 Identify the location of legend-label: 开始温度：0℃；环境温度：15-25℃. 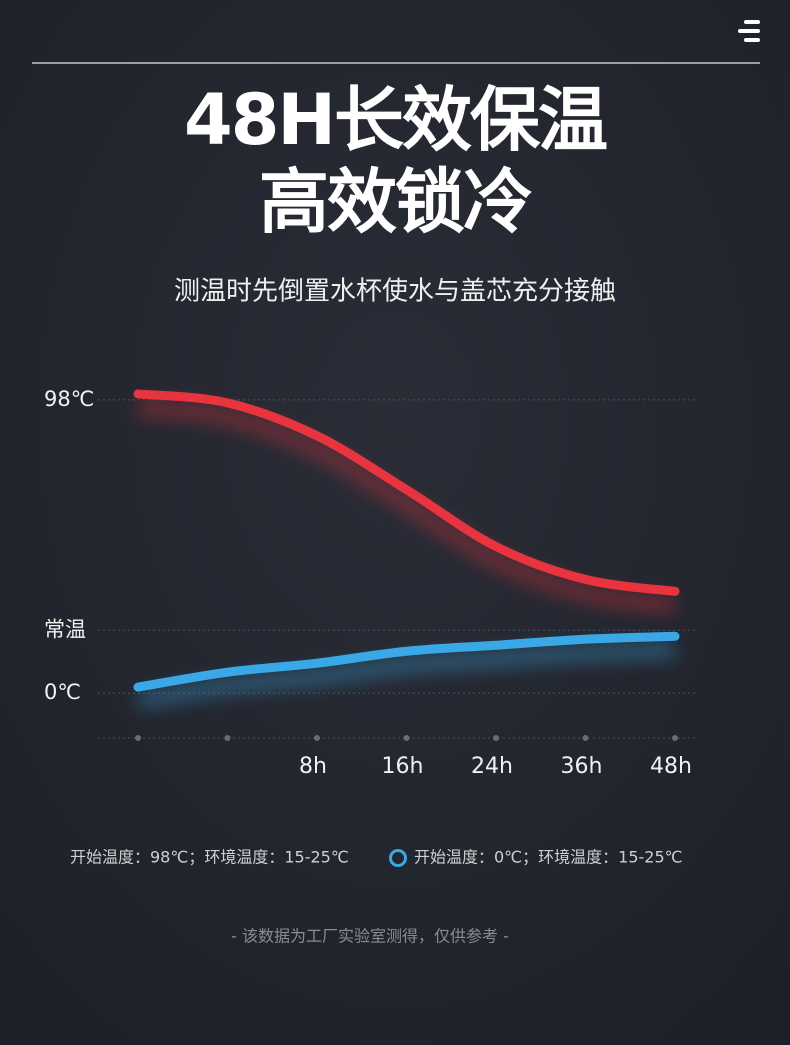
(548, 857).